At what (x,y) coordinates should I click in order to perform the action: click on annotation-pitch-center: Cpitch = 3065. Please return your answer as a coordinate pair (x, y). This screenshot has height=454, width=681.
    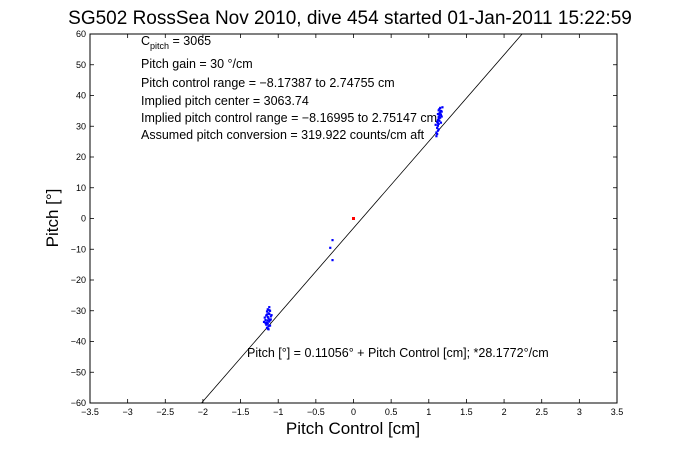
    Looking at the image, I should click on (176, 42).